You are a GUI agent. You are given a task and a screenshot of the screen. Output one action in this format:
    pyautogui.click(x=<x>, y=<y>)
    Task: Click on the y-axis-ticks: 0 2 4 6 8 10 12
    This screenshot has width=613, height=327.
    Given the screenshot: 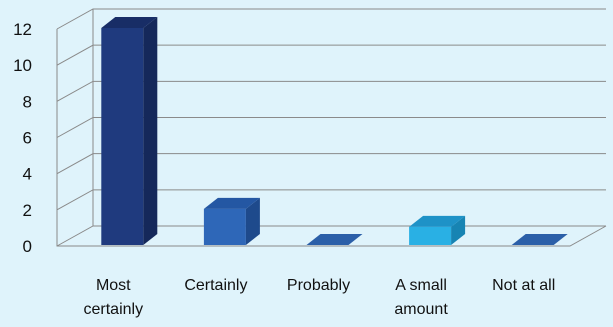 What is the action you would take?
    pyautogui.click(x=22, y=138)
    